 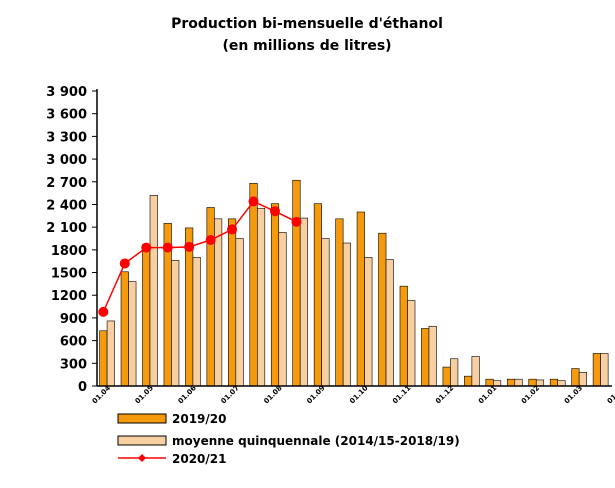 I want to click on y-tick-label: 3 000, so click(x=66, y=160).